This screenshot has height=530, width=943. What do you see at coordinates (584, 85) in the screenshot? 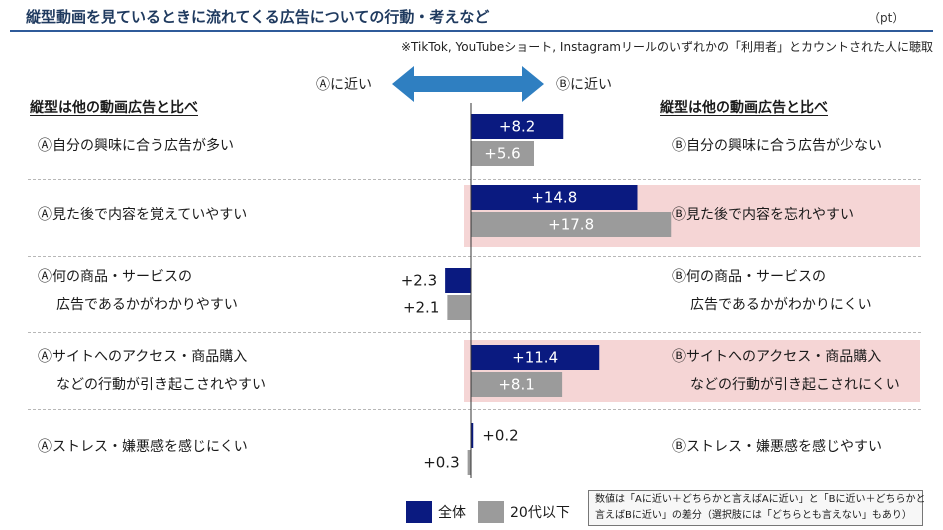
I see `direction-right-label: Ⓑに近い` at bounding box center [584, 85].